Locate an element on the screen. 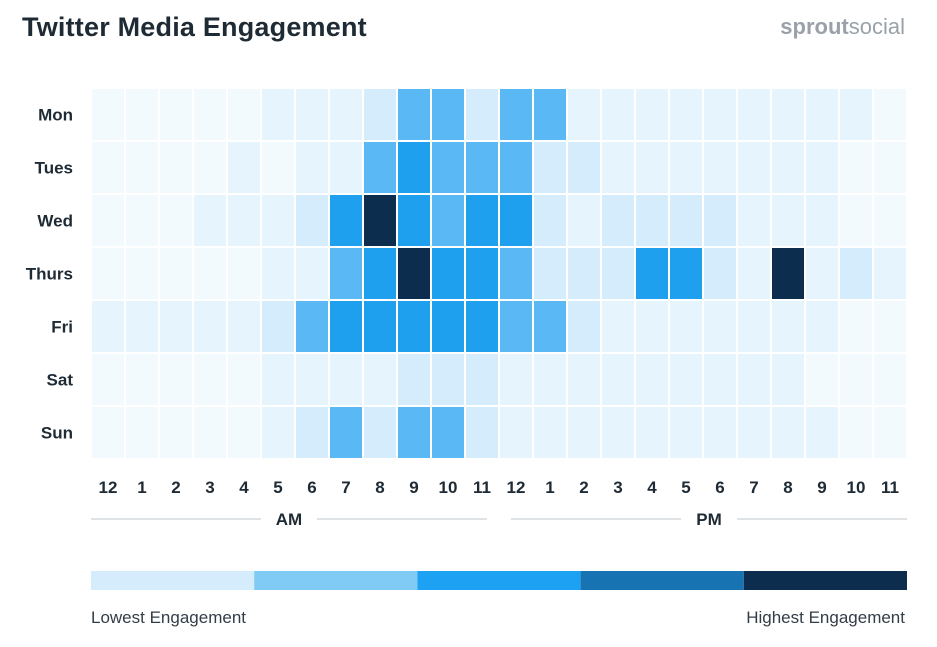  brand-logo-light: social is located at coordinates (876, 26).